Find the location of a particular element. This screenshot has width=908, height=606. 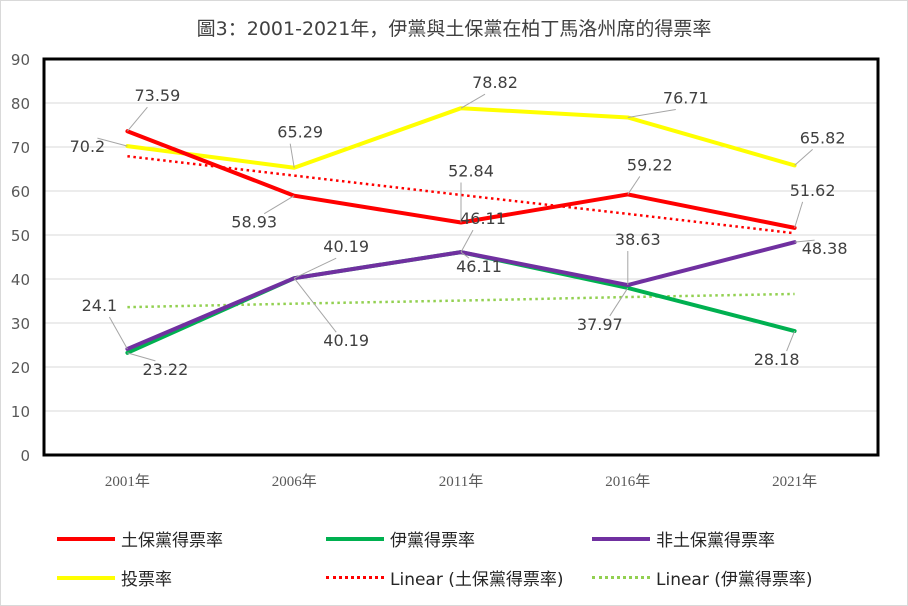

x-tick-label: 2001年 is located at coordinates (127, 481).